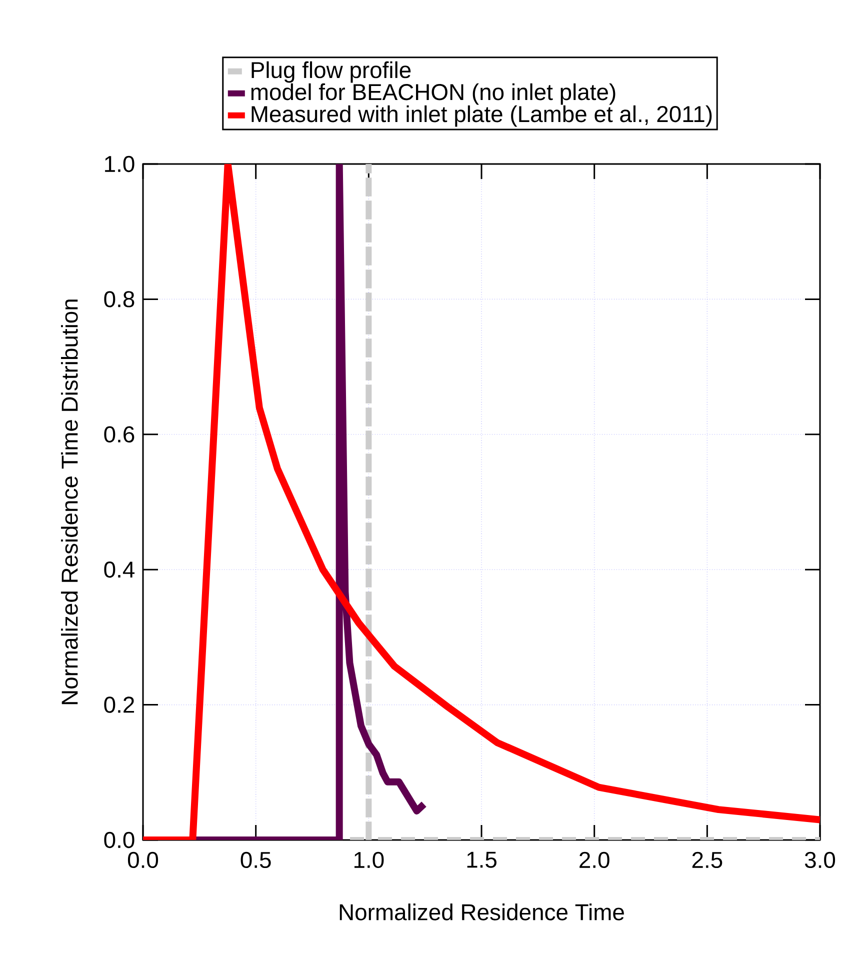  What do you see at coordinates (119, 164) in the screenshot?
I see `y-tick-label: 1.0` at bounding box center [119, 164].